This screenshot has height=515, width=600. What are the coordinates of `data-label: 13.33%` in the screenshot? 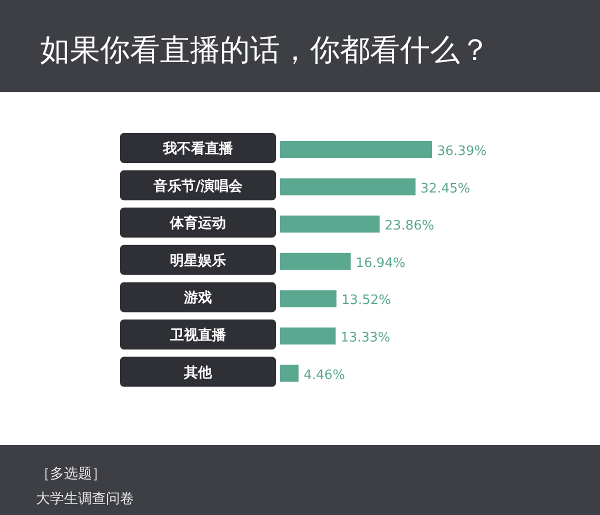 It's located at (365, 338).